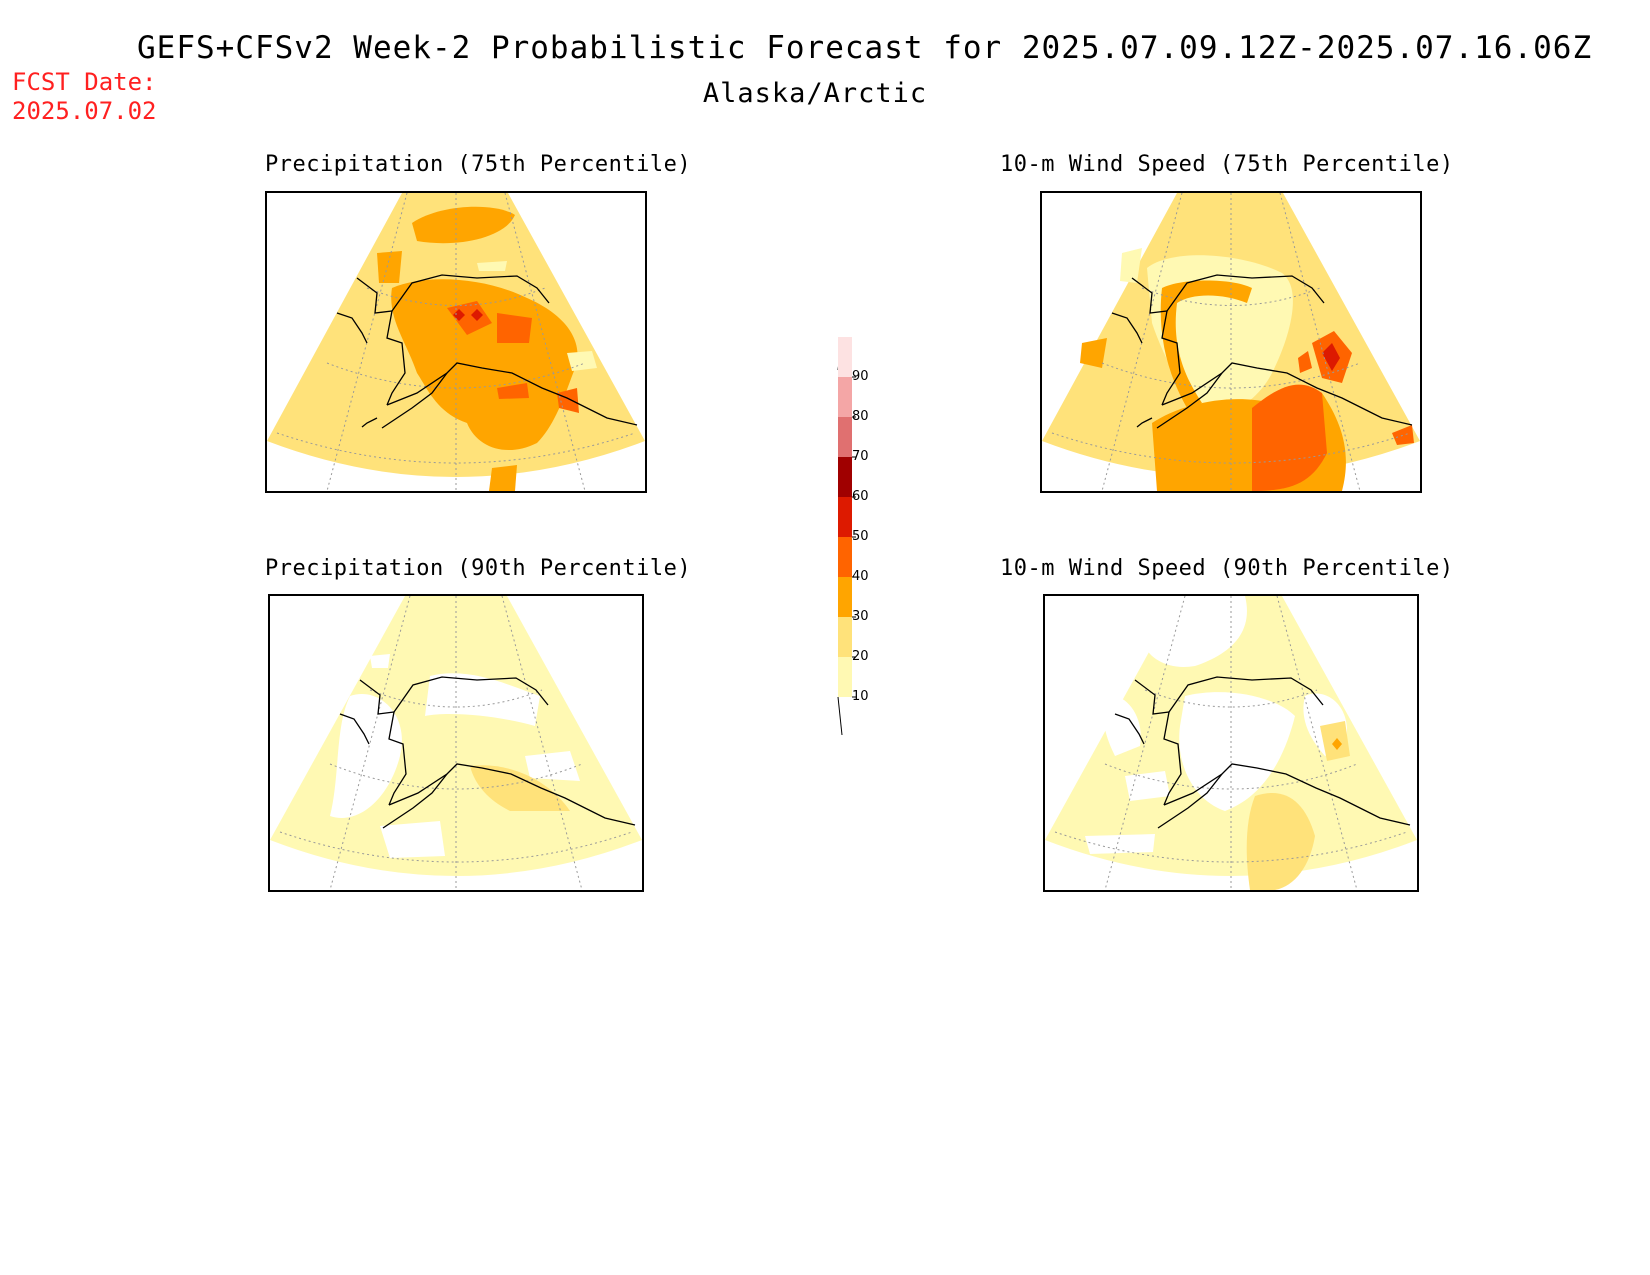 The width and height of the screenshot is (1650, 1275). Describe the element at coordinates (478, 164) in the screenshot. I see `panel-title-precip-75: Precipitation (75th Percentile)` at that location.